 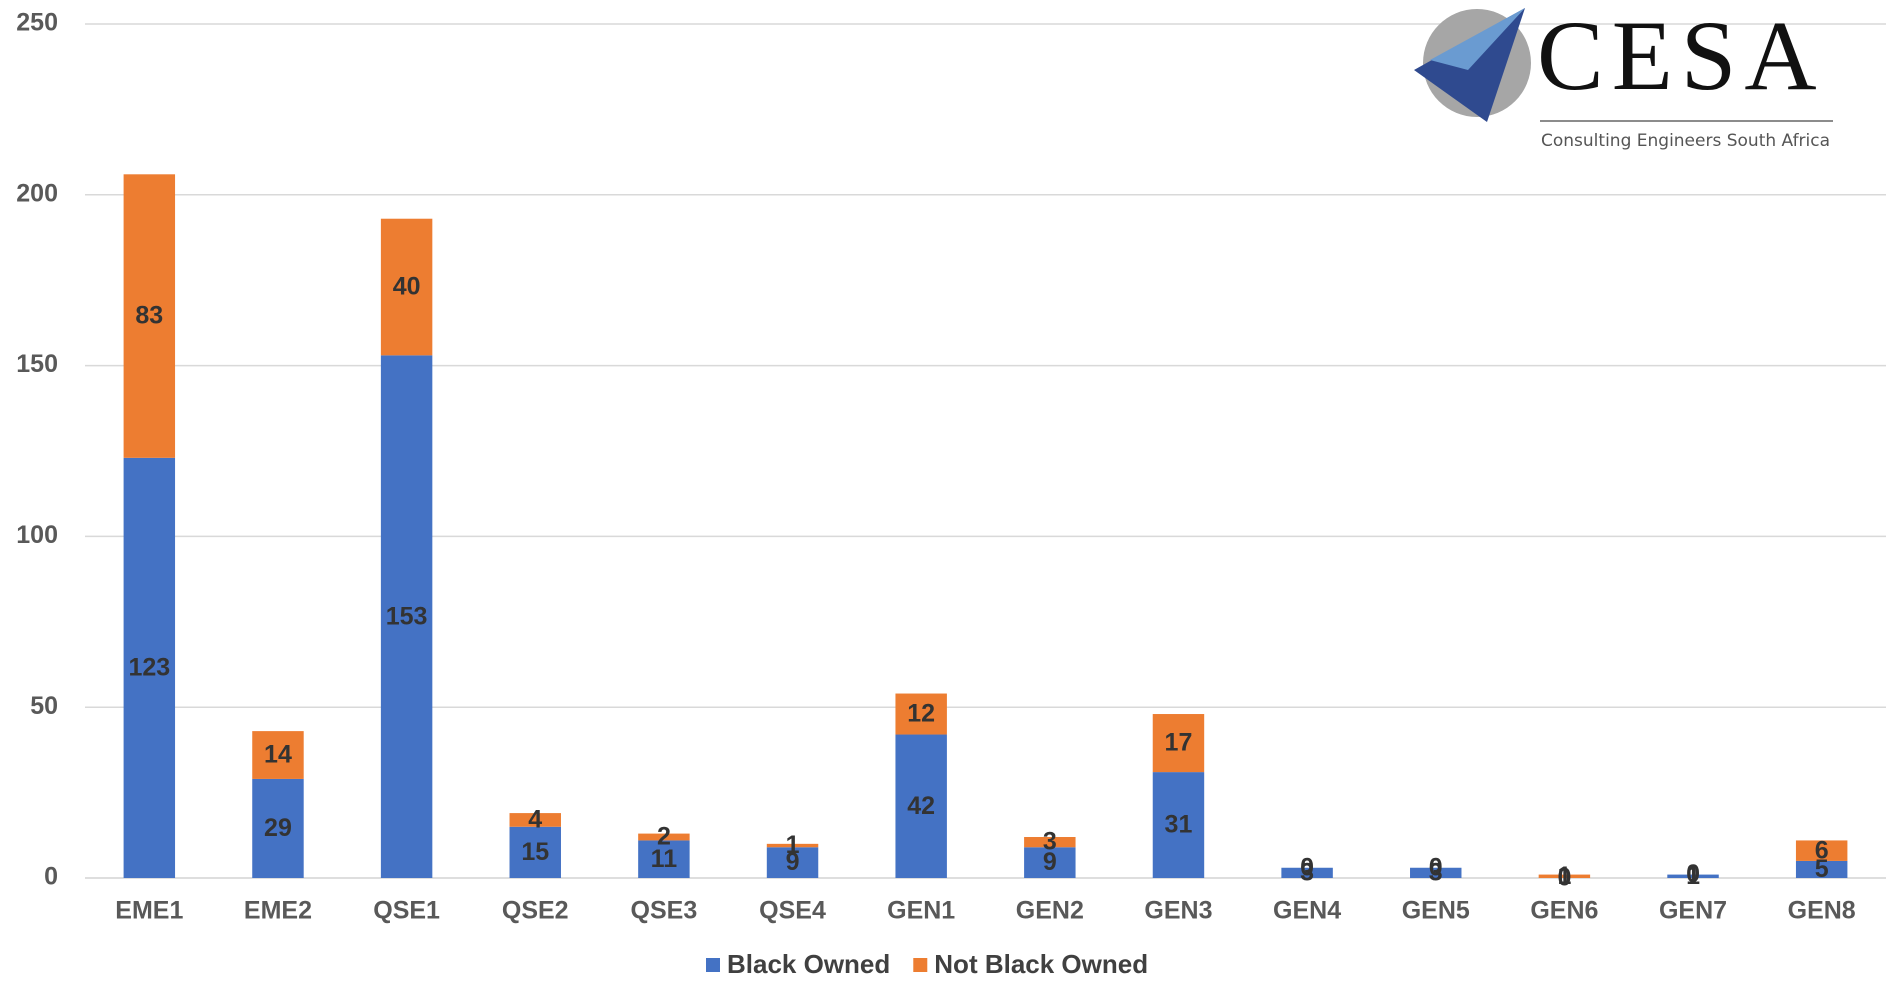 What do you see at coordinates (792, 911) in the screenshot?
I see `x-tick-label: QSE4` at bounding box center [792, 911].